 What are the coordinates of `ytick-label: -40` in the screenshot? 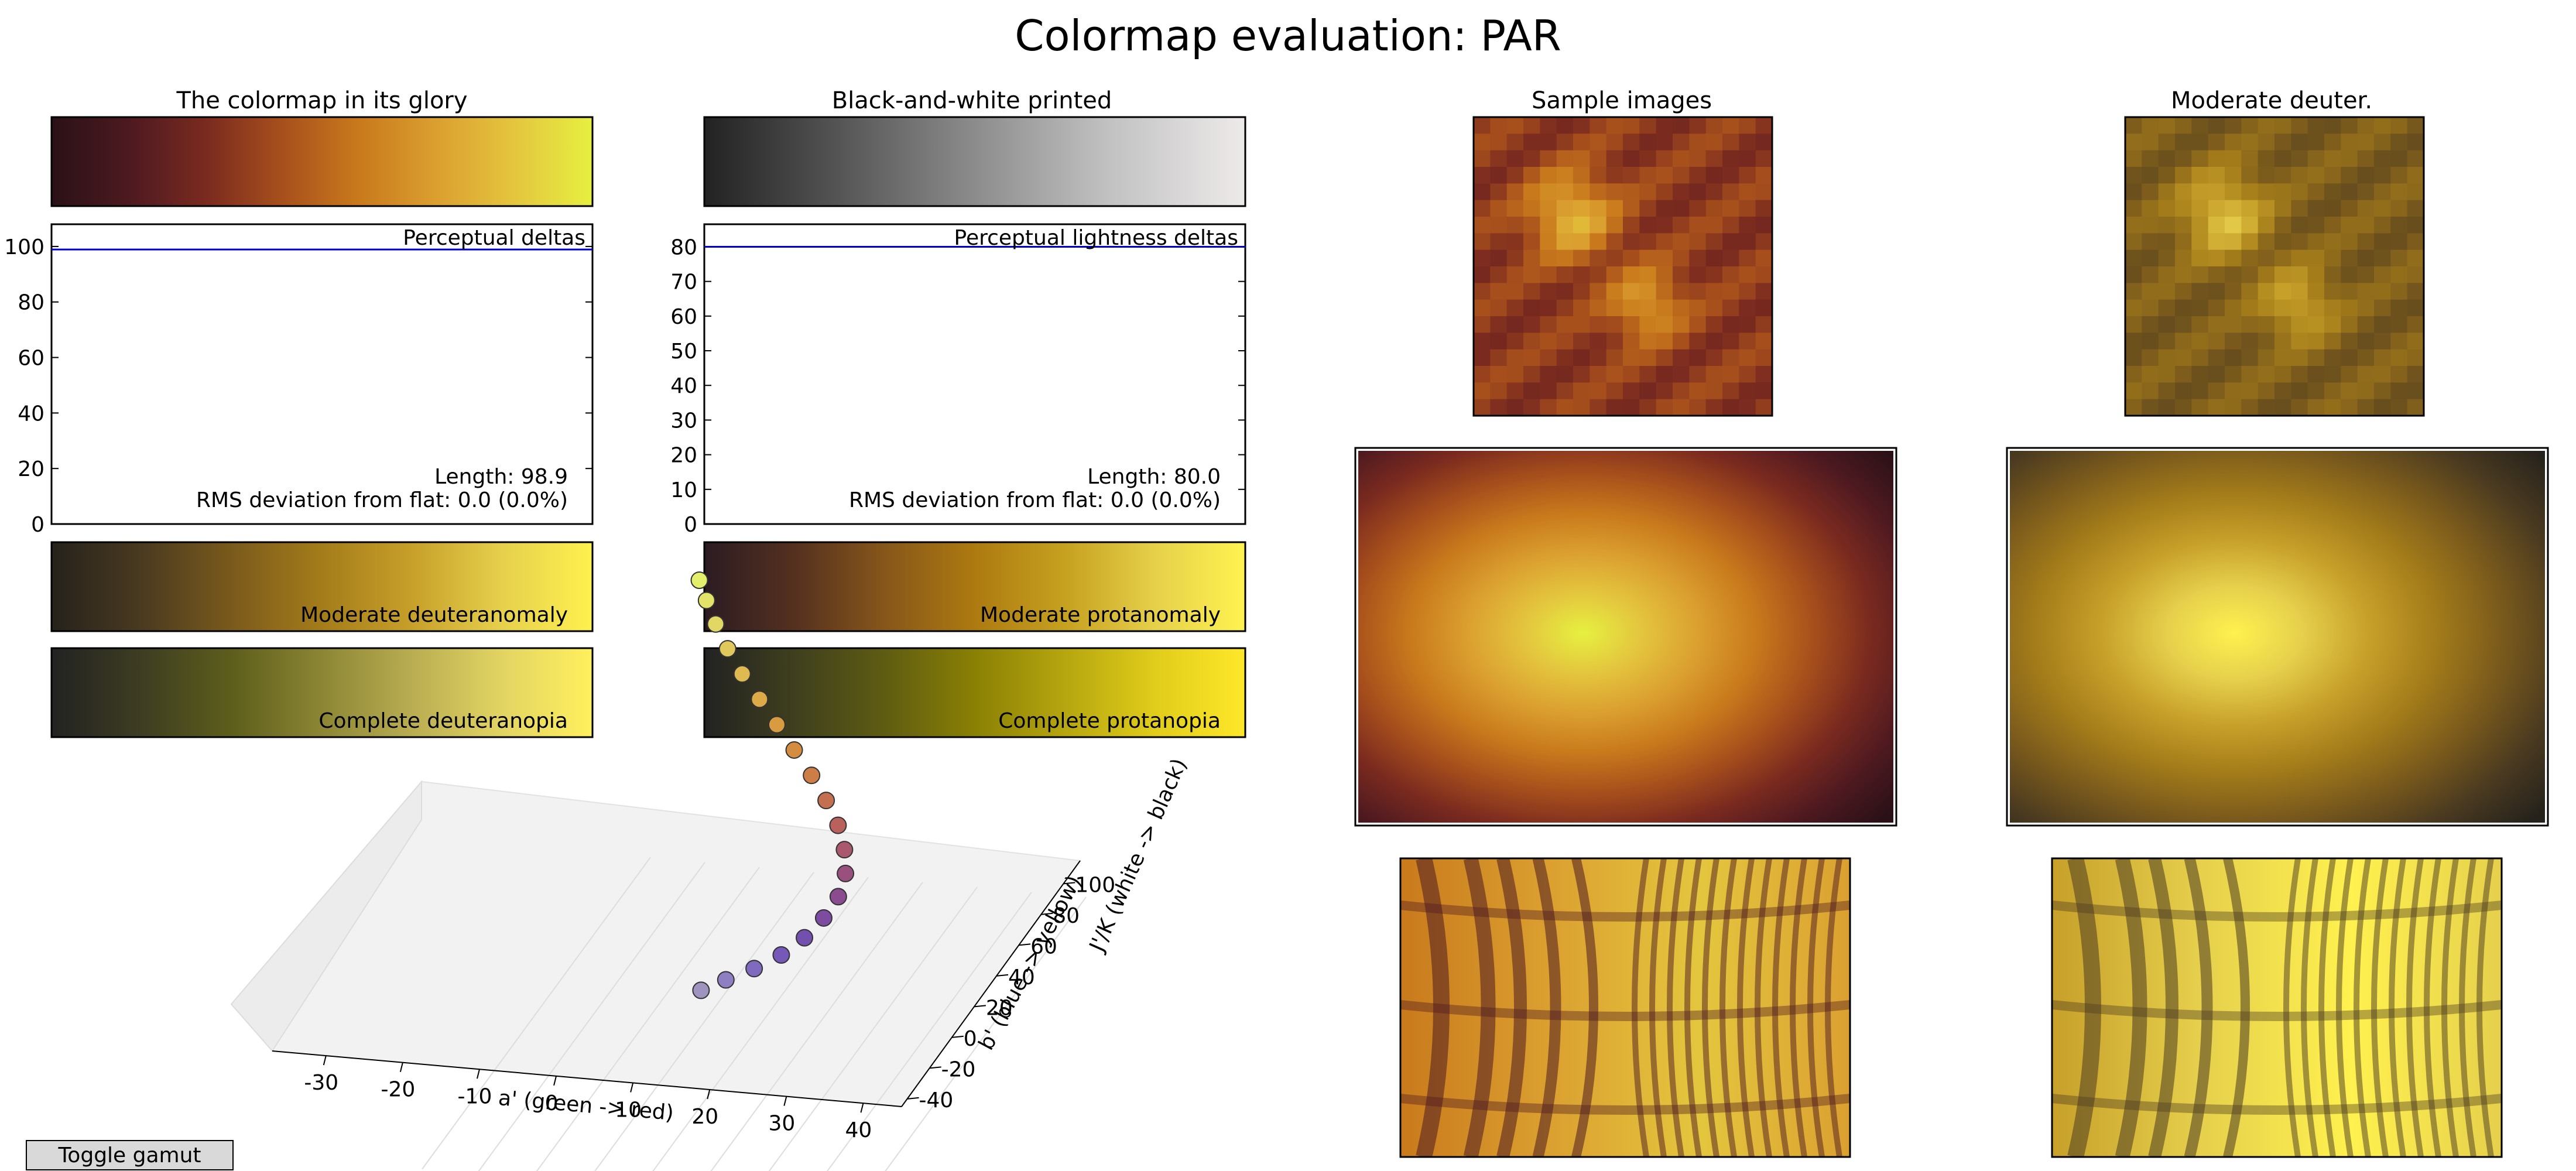 It's located at (936, 1100).